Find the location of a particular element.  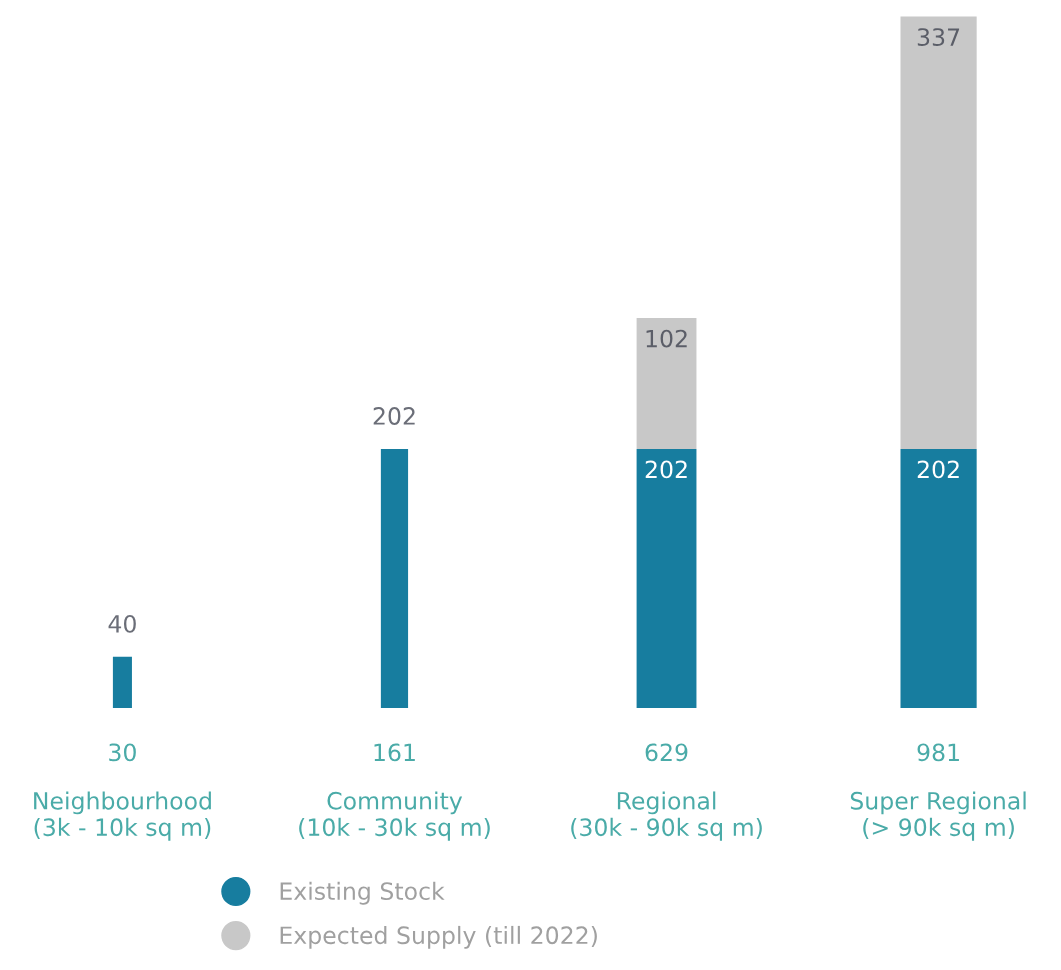

data-label: 102 is located at coordinates (666, 338).